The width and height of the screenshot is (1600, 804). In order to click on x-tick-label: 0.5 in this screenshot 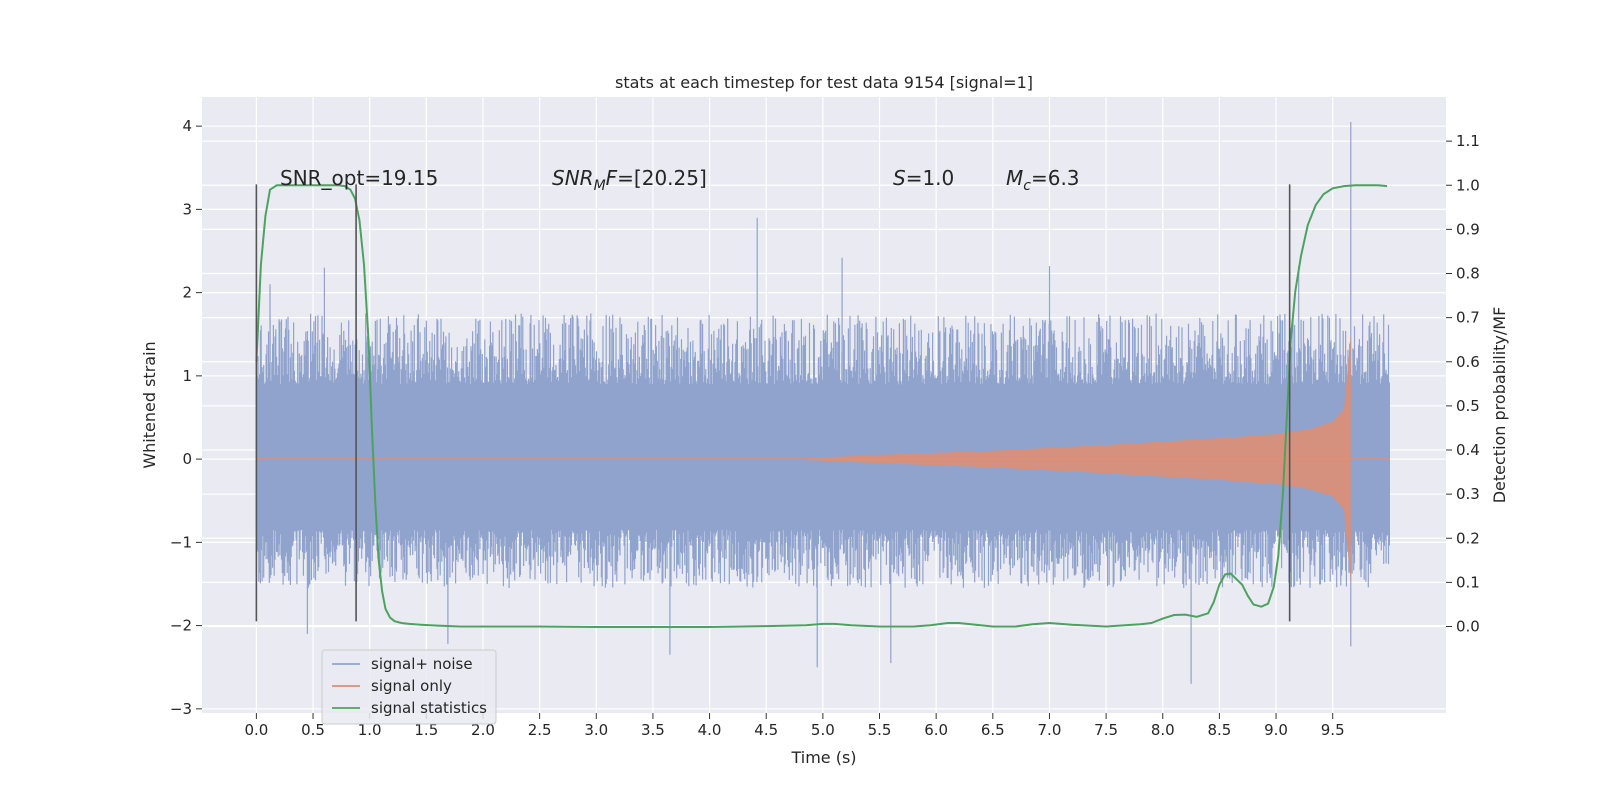, I will do `click(313, 730)`.